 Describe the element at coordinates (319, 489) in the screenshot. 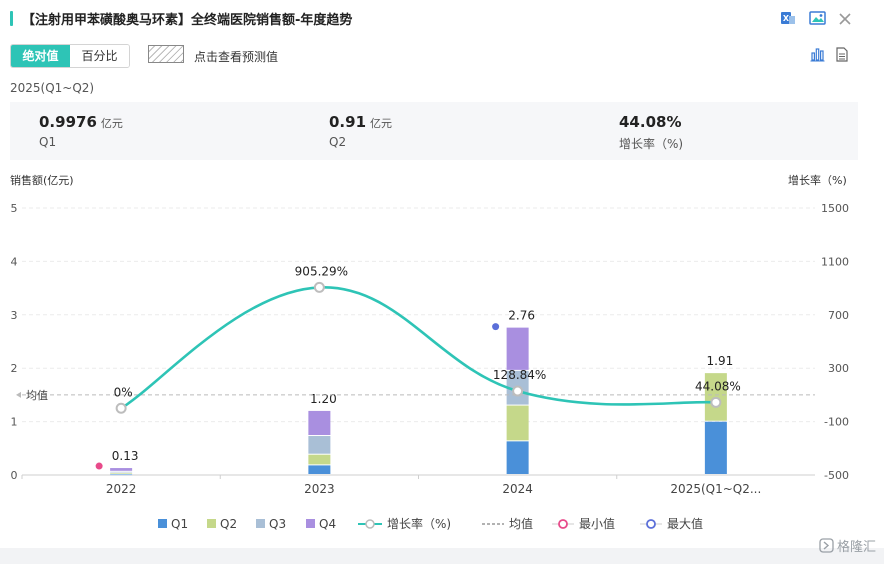

I see `x-tick-label: 2023` at that location.